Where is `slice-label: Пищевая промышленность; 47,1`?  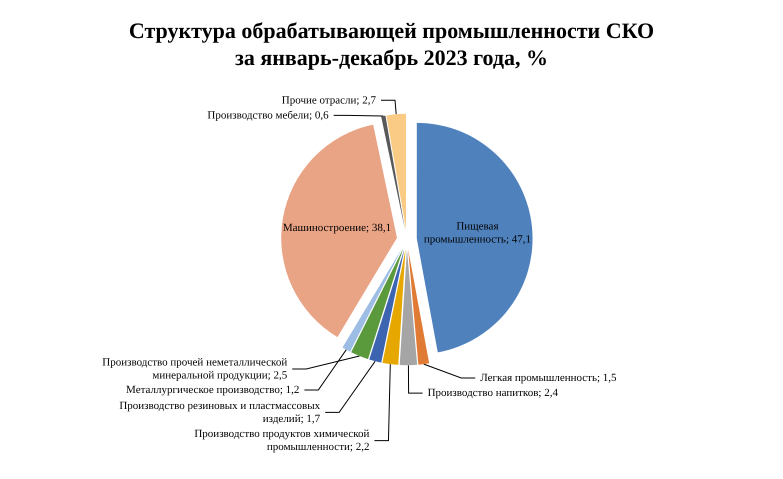
slice-label: Пищевая промышленность; 47,1 is located at coordinates (478, 233).